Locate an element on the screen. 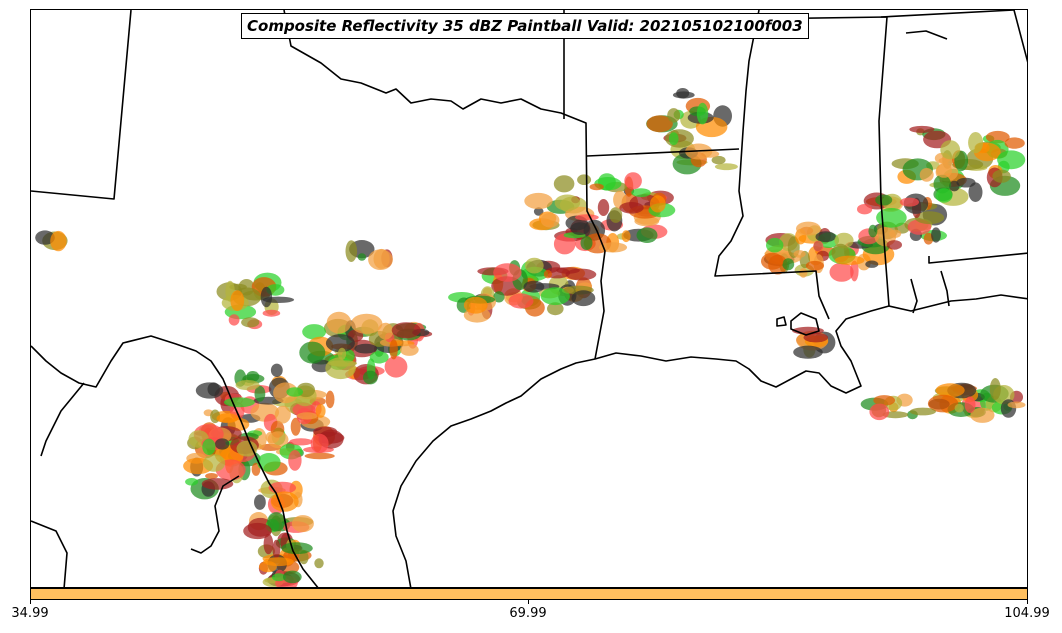 The image size is (1062, 633). coastline is located at coordinates (781, 321).